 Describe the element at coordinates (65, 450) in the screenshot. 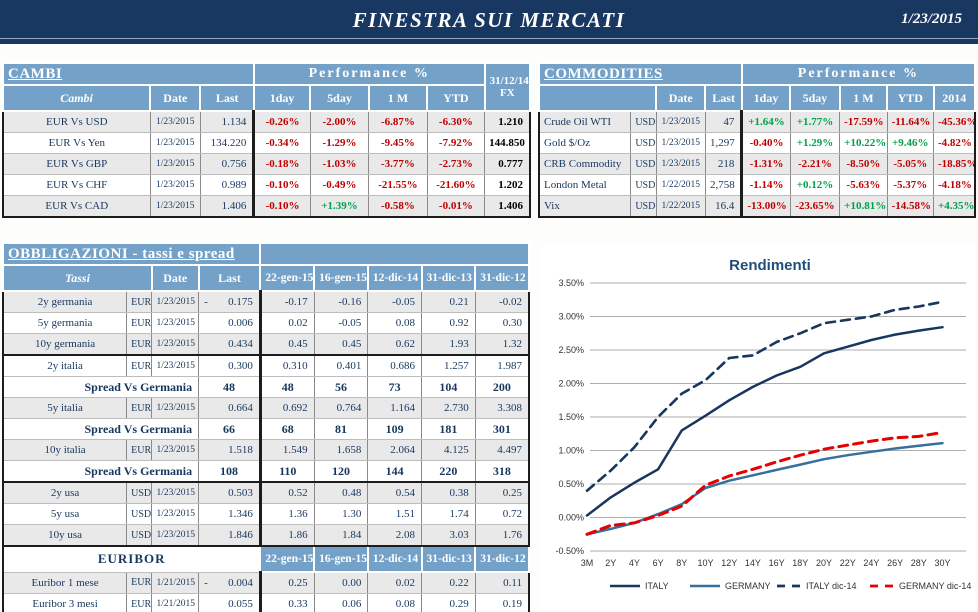

I see `rate-label: 10y italia` at that location.